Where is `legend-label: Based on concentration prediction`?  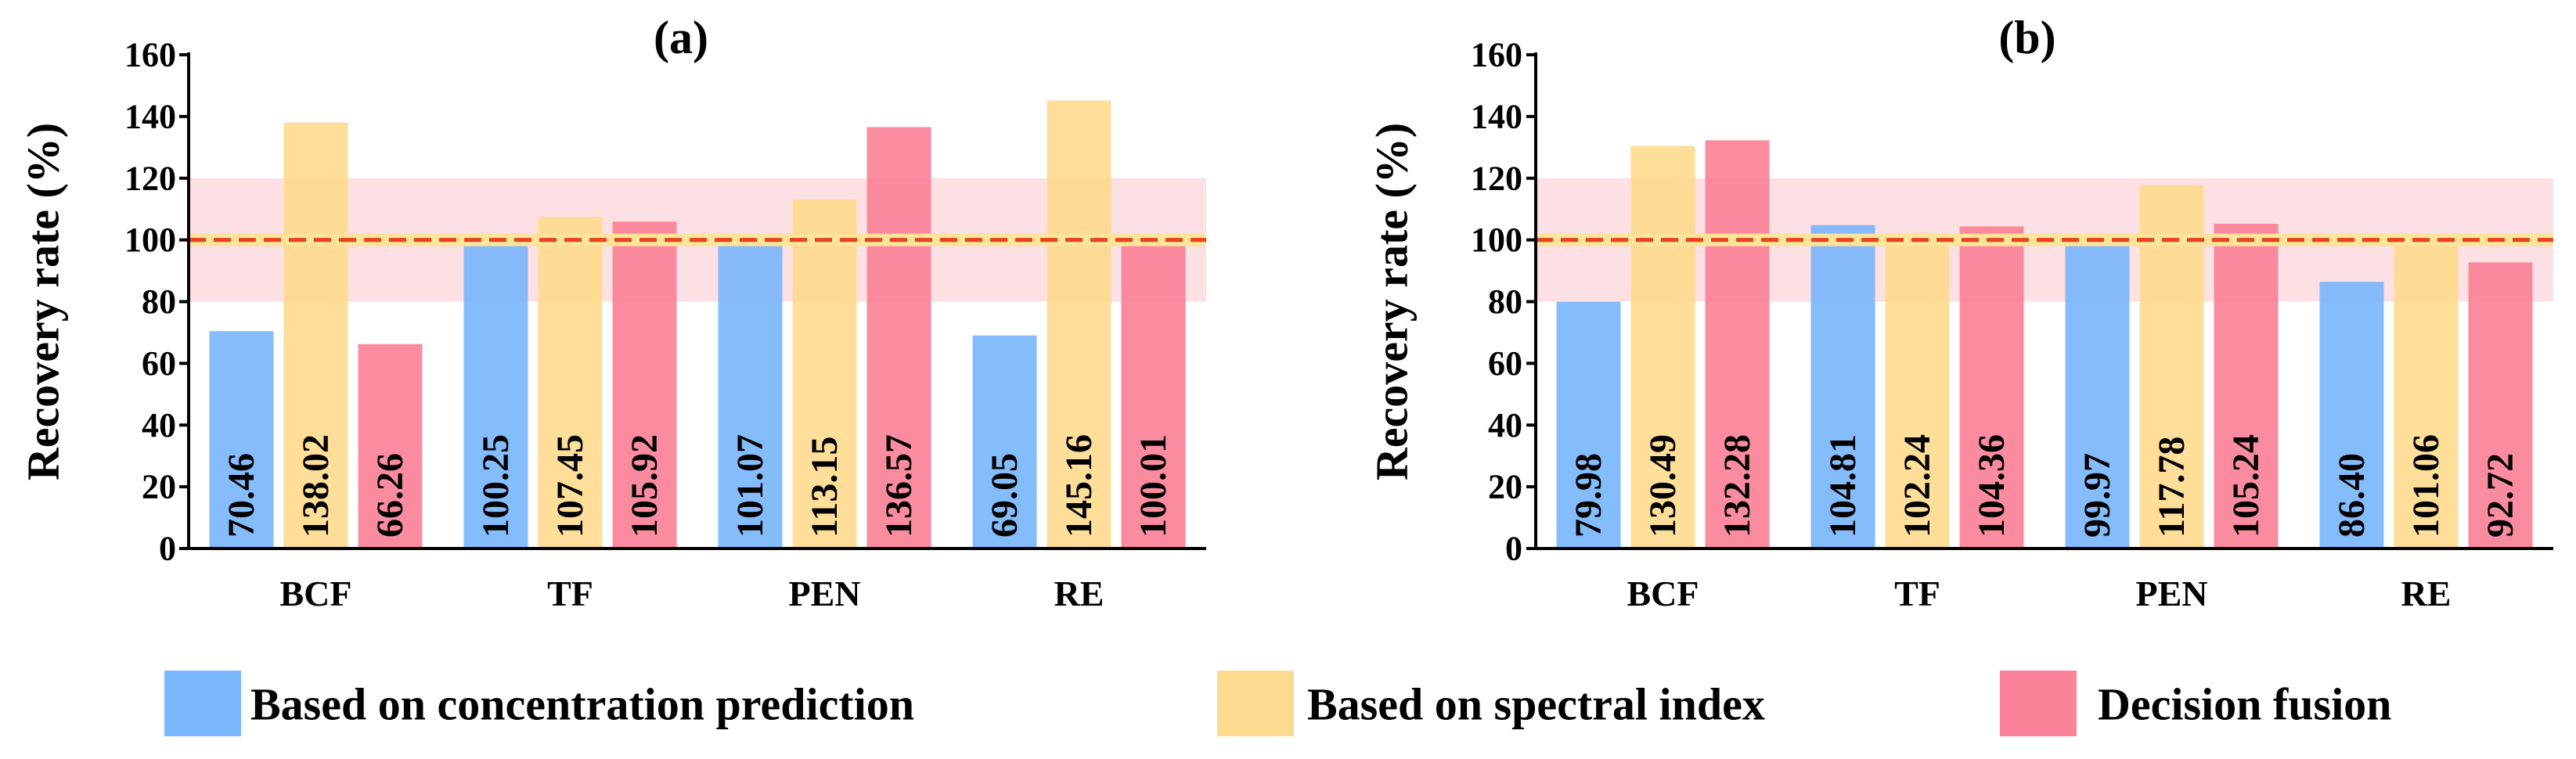 legend-label: Based on concentration prediction is located at coordinates (582, 704).